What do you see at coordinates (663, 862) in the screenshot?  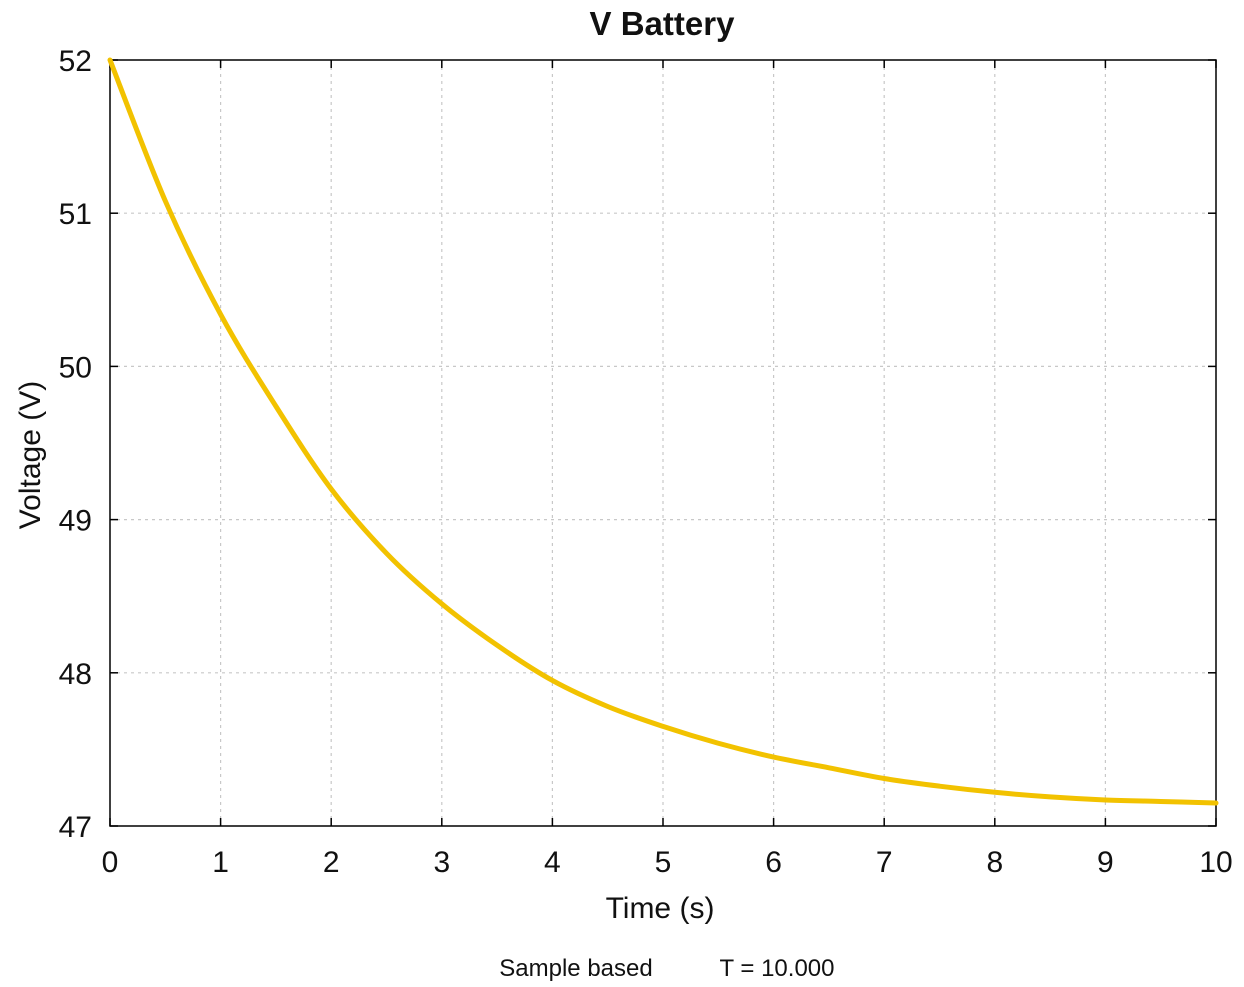 I see `x-tick-label: 5` at bounding box center [663, 862].